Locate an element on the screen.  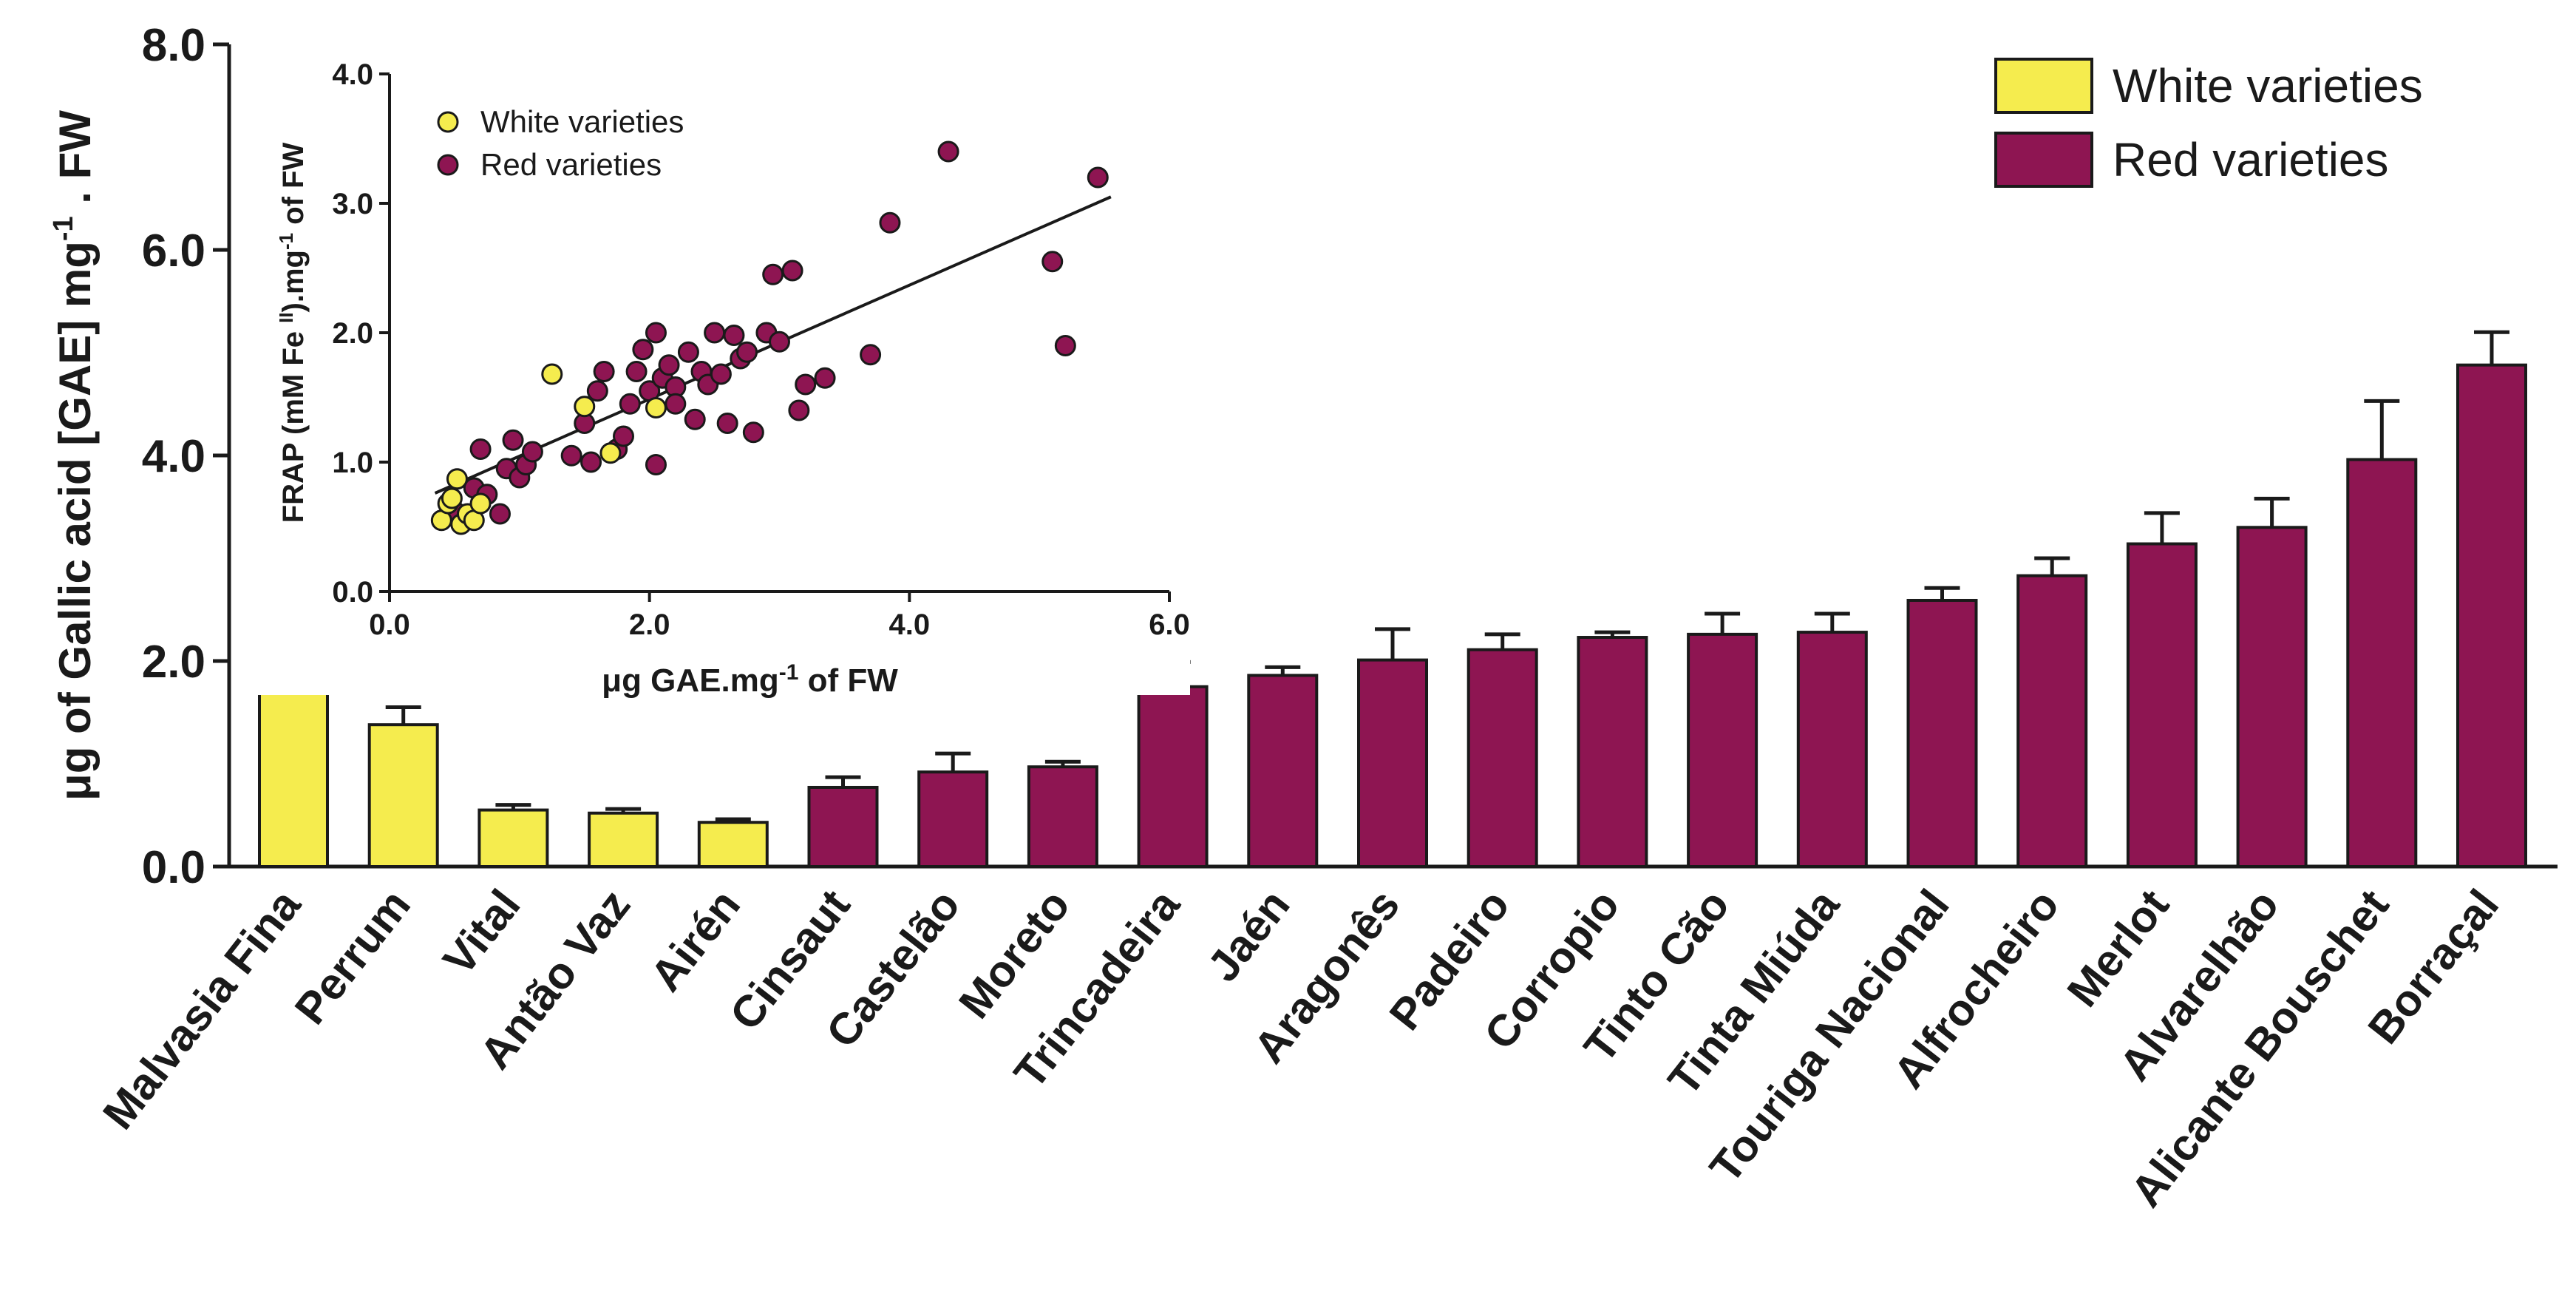
x-category-label: Airén is located at coordinates (695, 940).